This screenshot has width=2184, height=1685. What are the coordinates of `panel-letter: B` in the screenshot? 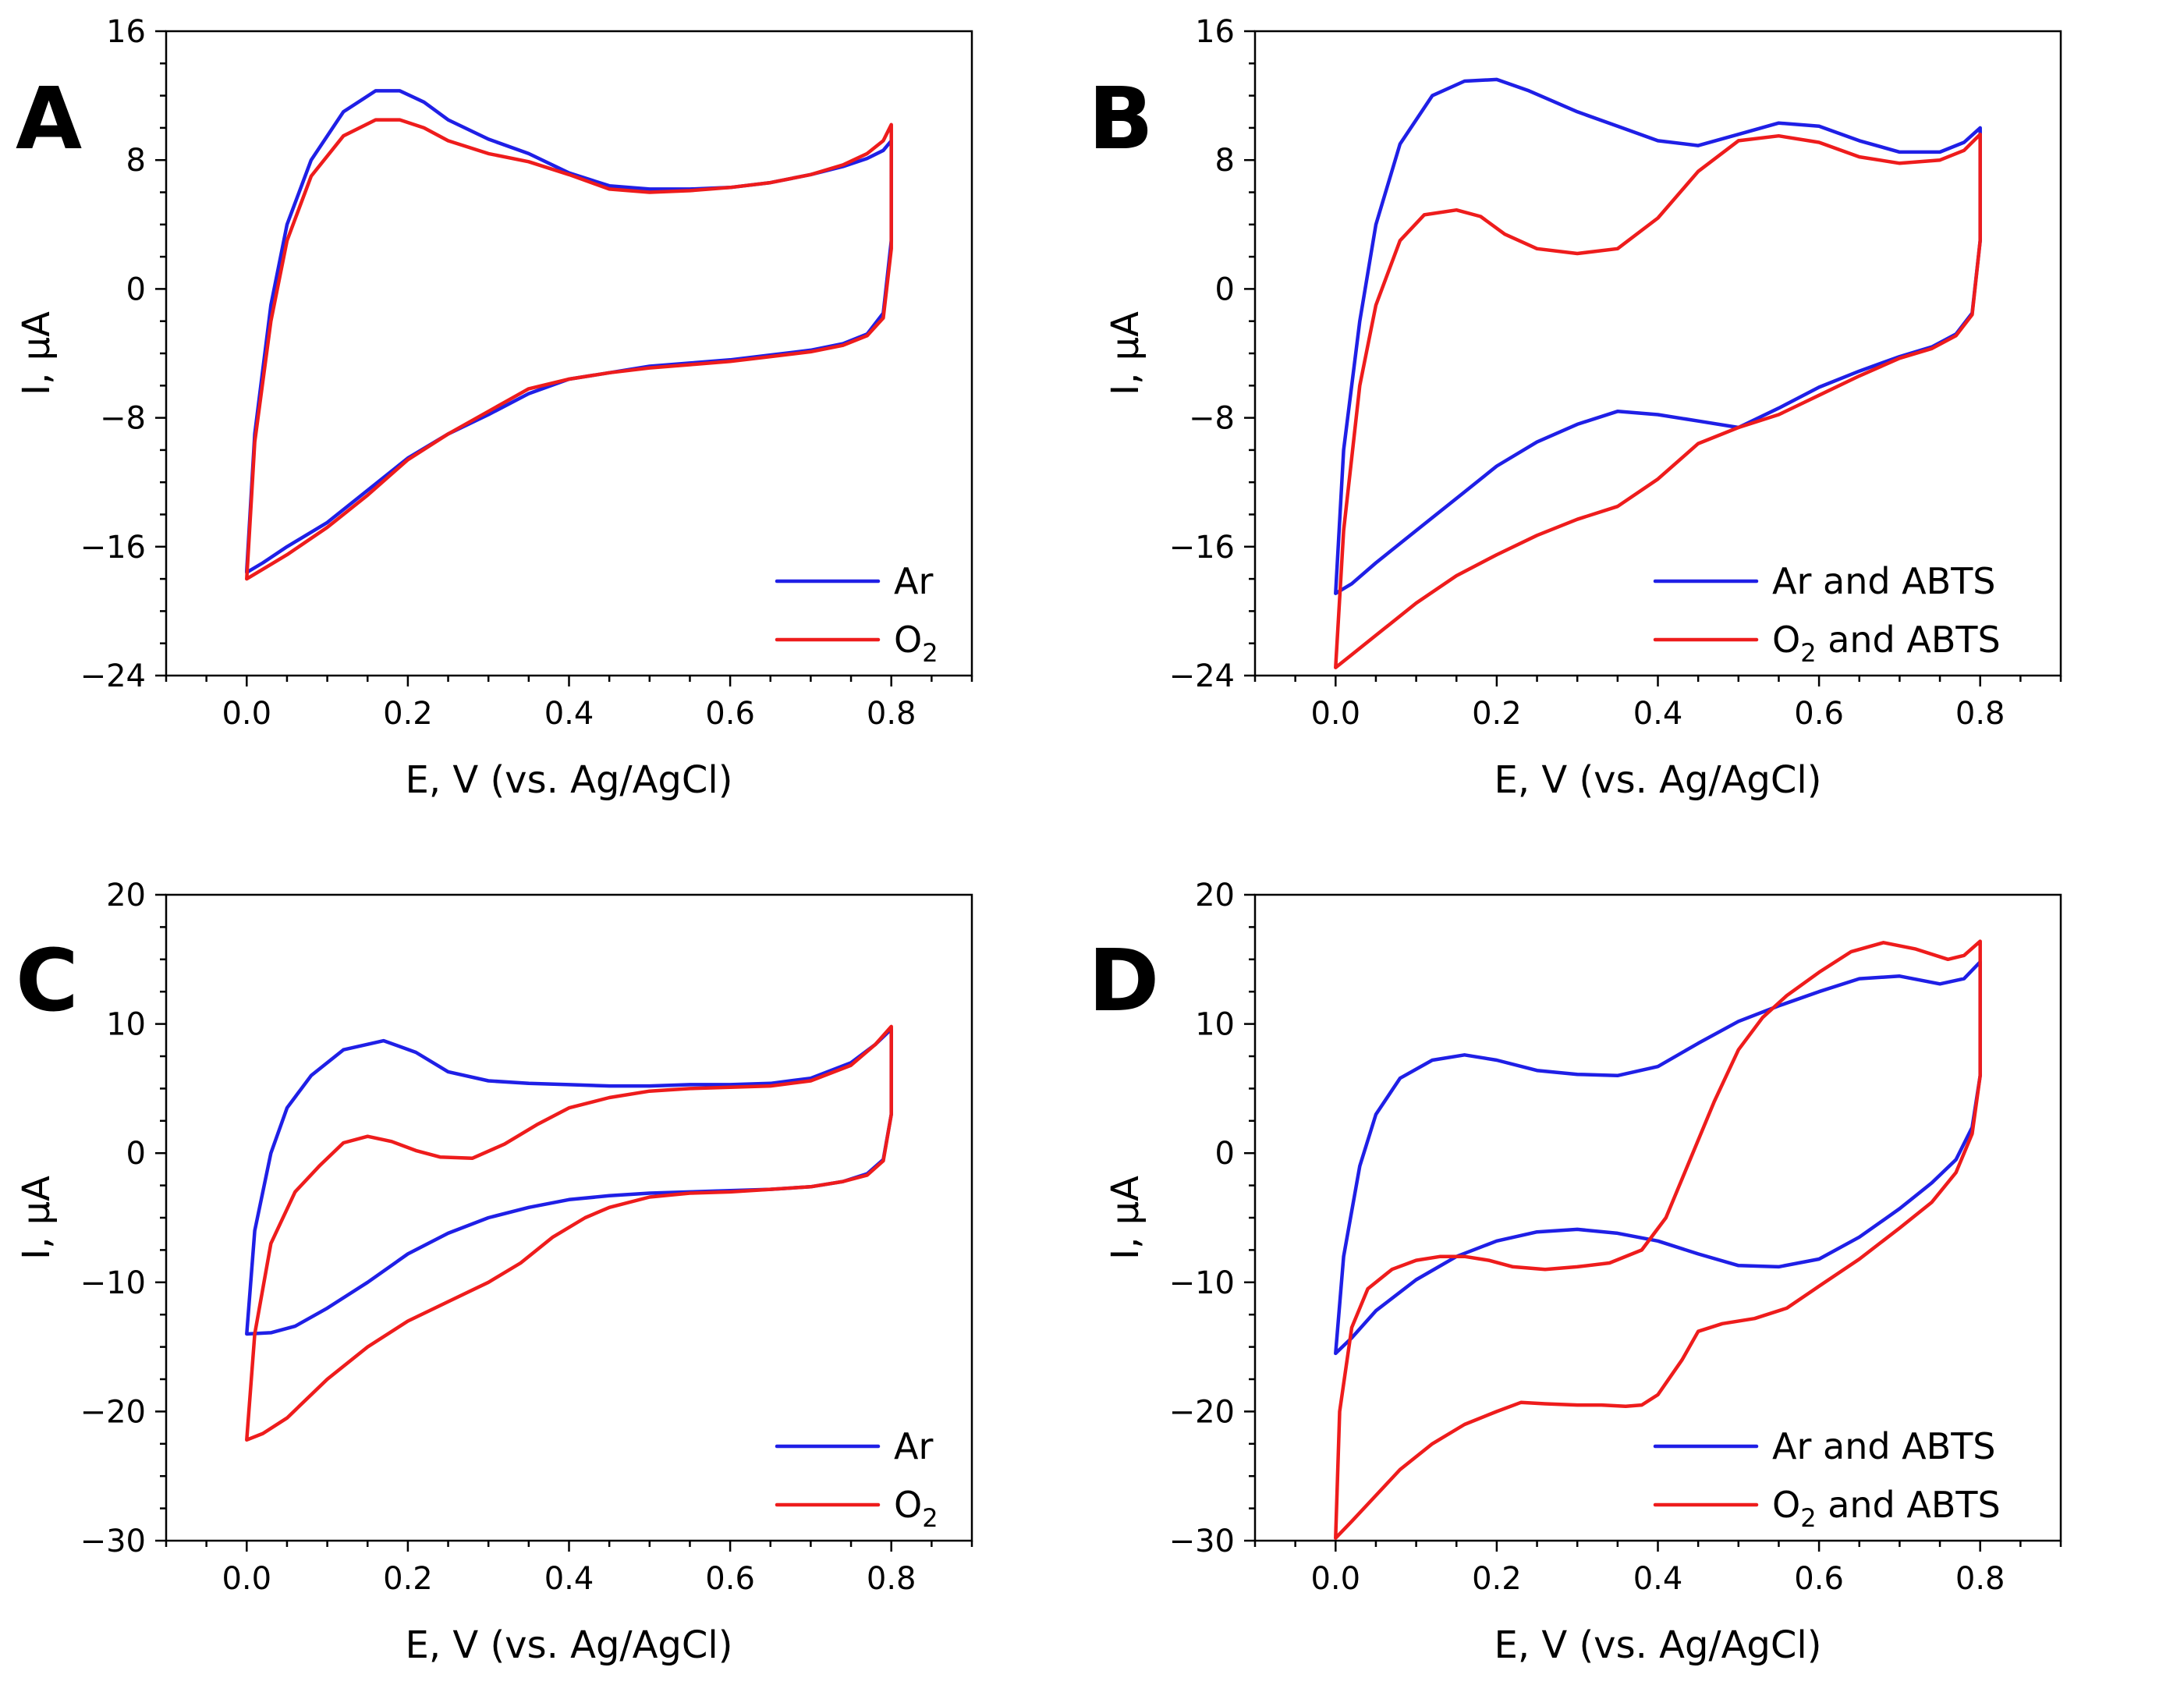 It's located at (1121, 119).